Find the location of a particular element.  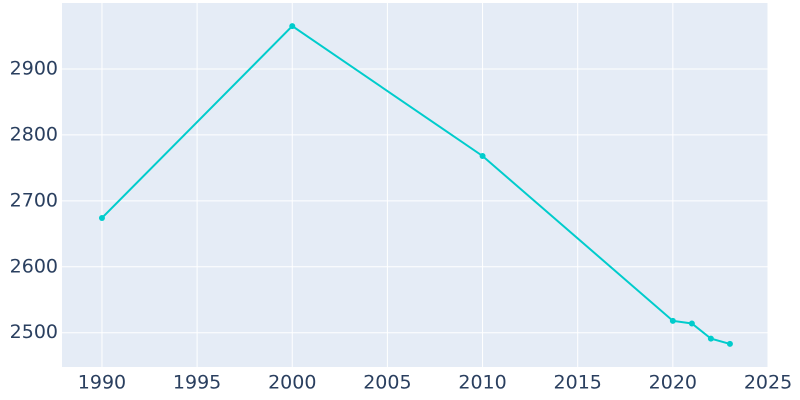

x-tick-label: 1995 is located at coordinates (197, 383).